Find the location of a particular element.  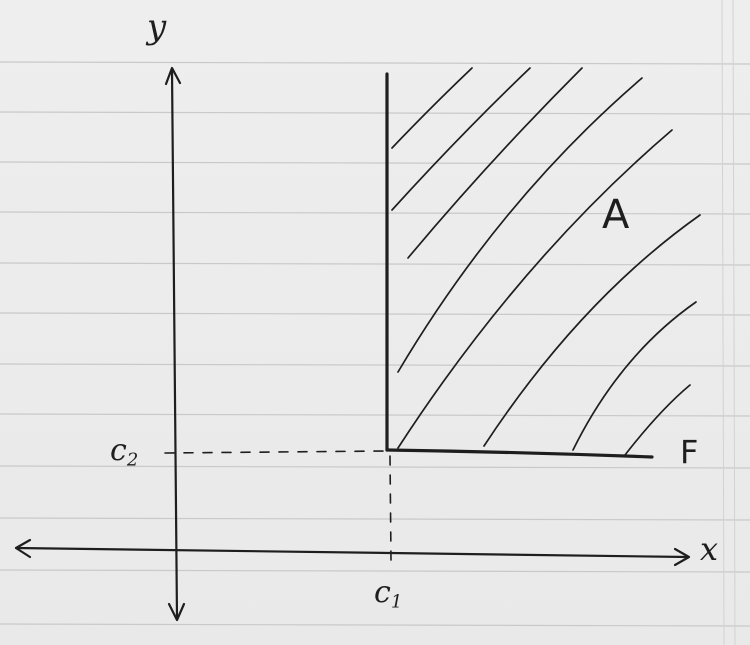

boundary-label: F is located at coordinates (689, 452).